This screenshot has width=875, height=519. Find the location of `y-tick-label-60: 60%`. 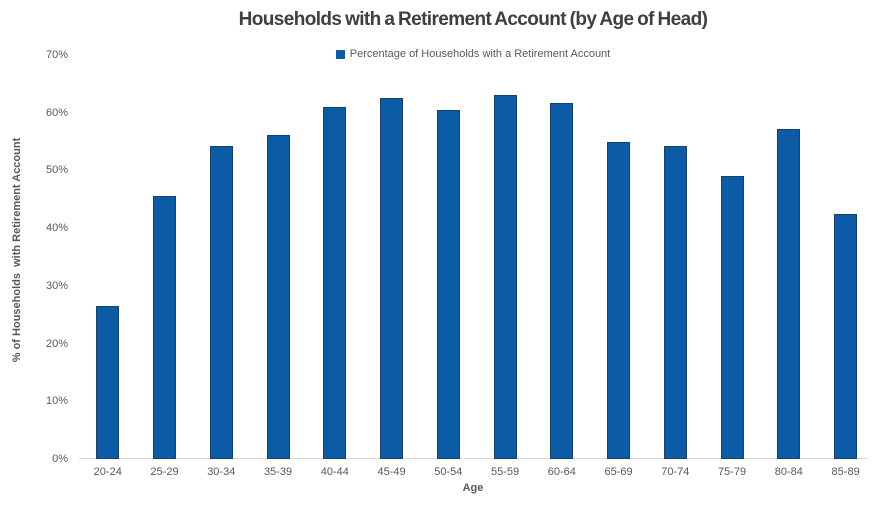

y-tick-label-60: 60% is located at coordinates (56, 112).